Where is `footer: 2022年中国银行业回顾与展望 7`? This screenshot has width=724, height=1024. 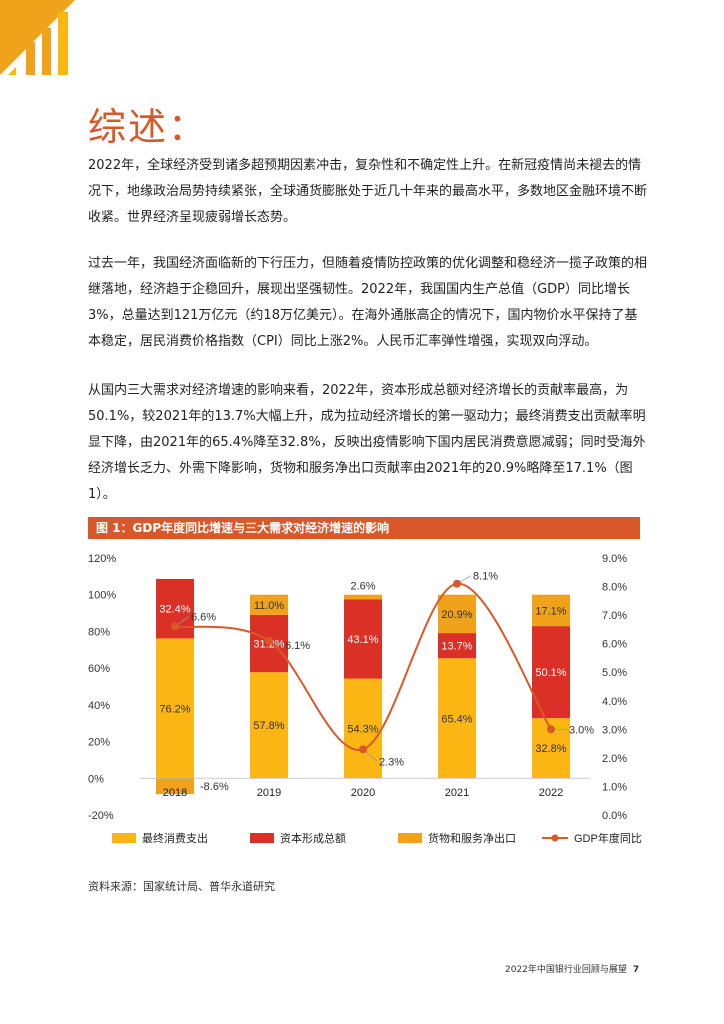 footer: 2022年中国银行业回顾与展望 7 is located at coordinates (572, 968).